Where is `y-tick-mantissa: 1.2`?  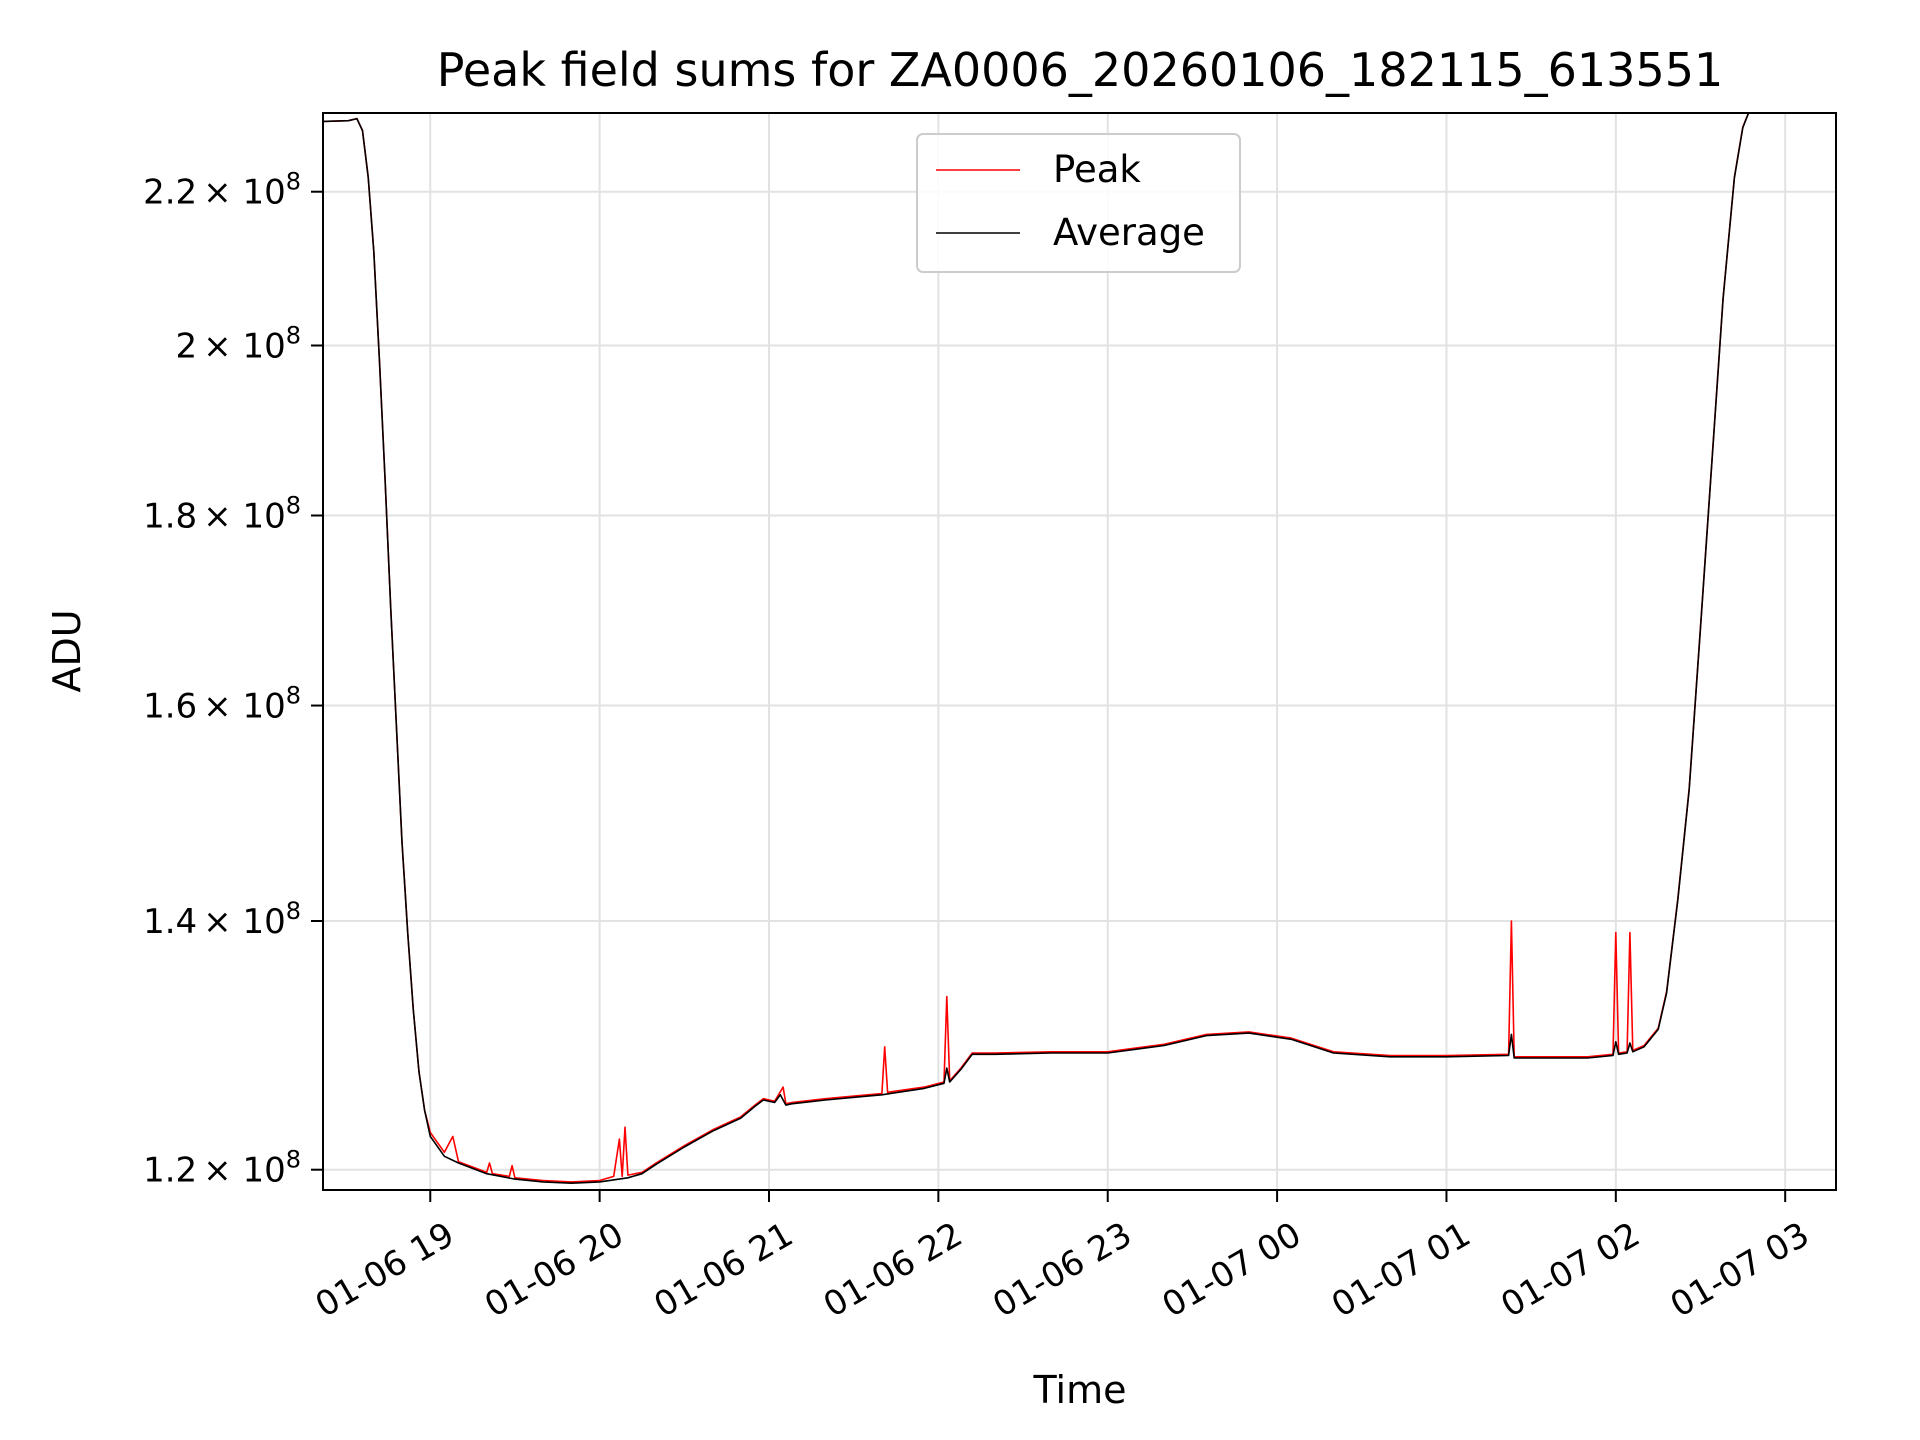
y-tick-mantissa: 1.2 is located at coordinates (170, 1171).